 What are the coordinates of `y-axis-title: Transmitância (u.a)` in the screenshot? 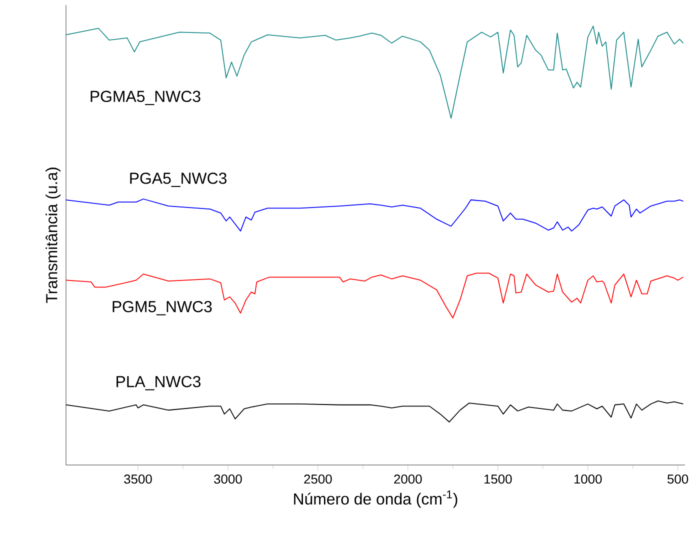 It's located at (53, 235).